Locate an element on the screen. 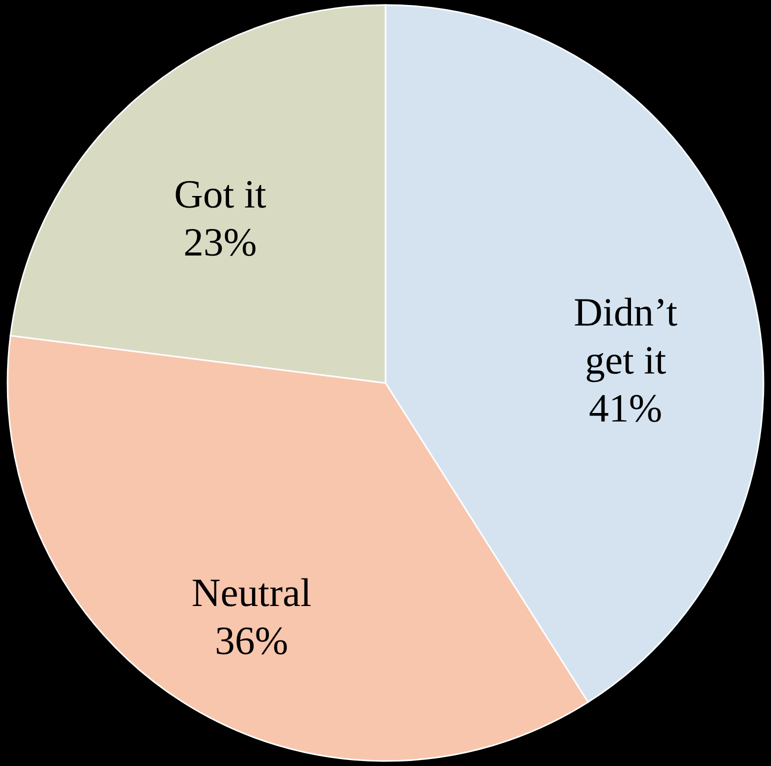 This screenshot has width=771, height=766. slice-label: Neutral is located at coordinates (252, 593).